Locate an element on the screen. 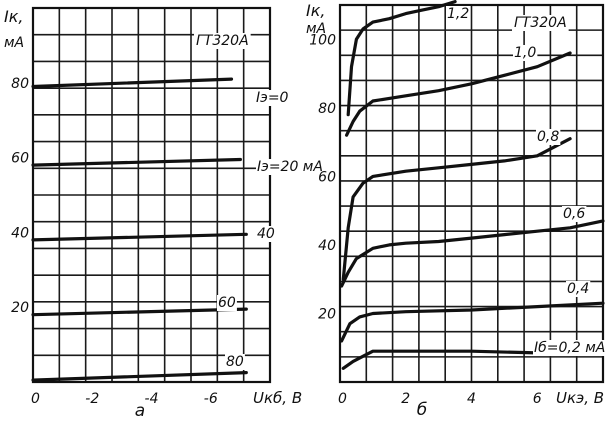  series-label: Iэ=20 мА is located at coordinates (290, 167).